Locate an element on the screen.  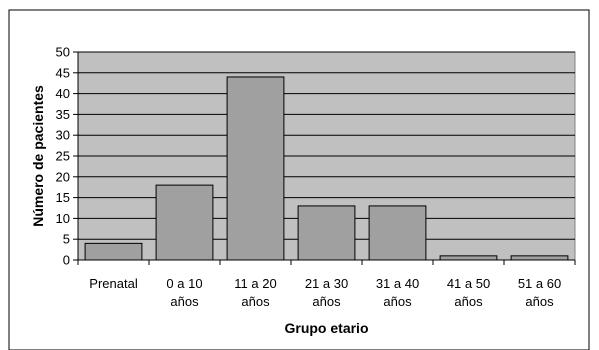
x-tick-label: Prenatal is located at coordinates (113, 283).